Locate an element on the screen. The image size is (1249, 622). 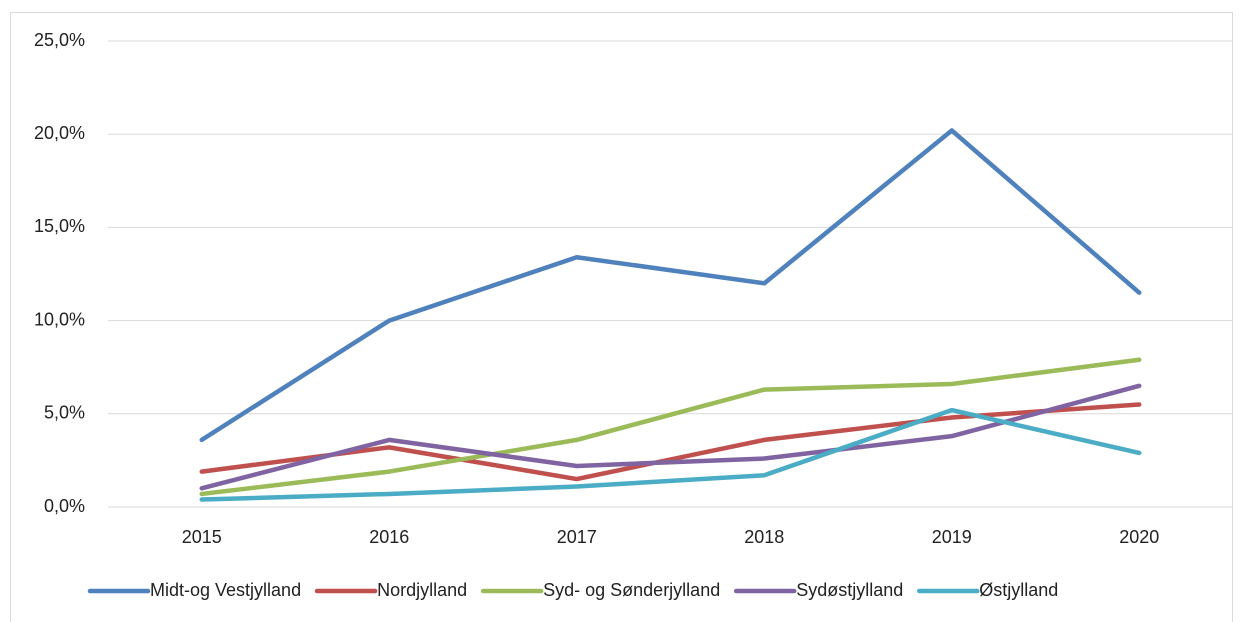
x-tick-label: 2016 is located at coordinates (389, 537).